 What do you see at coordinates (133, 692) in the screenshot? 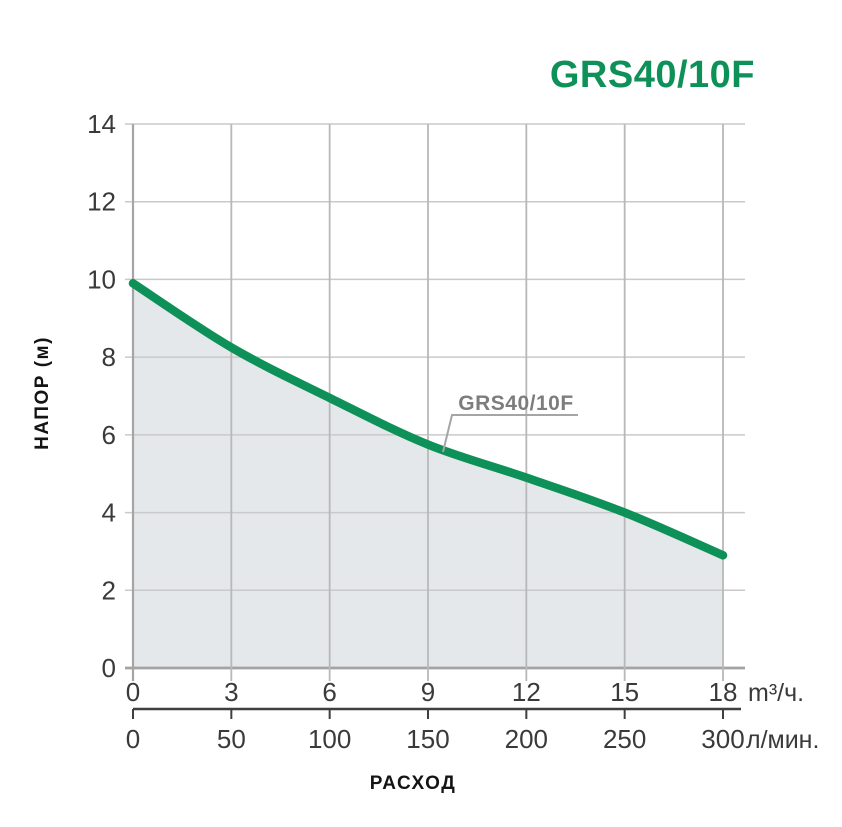
I see `x-tick-label-m3h: 0` at bounding box center [133, 692].